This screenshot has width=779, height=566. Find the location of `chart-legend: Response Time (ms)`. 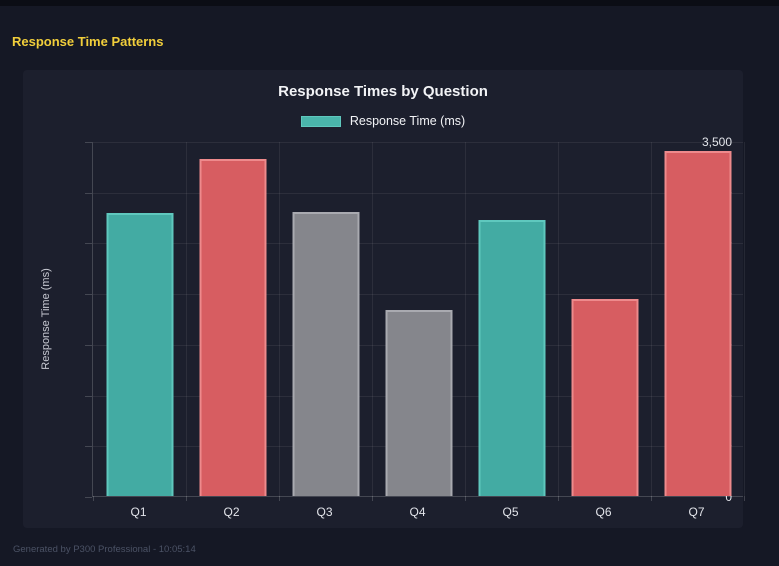

chart-legend: Response Time (ms) is located at coordinates (383, 121).